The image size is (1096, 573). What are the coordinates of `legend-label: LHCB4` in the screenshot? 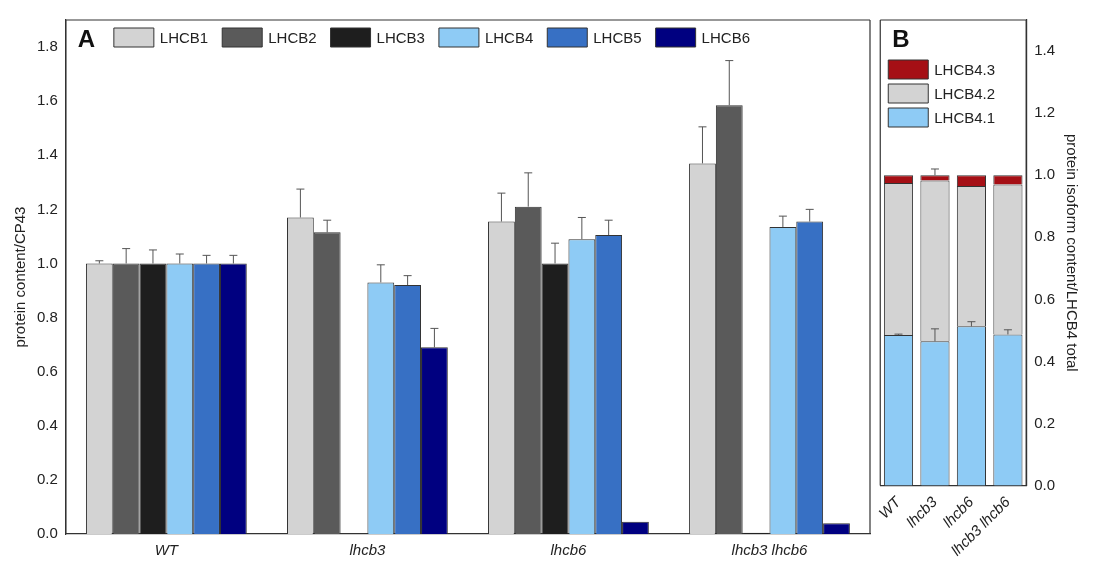 It's located at (509, 37).